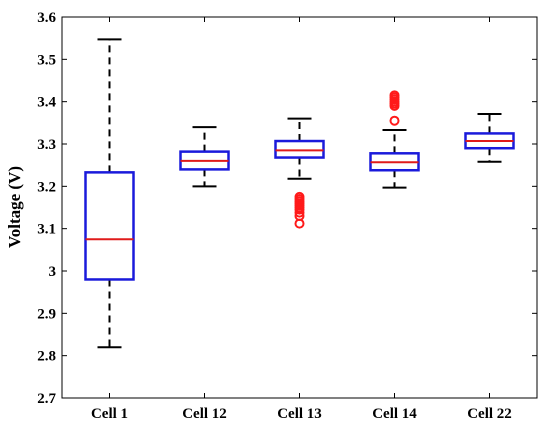 This screenshot has height=428, width=550. Describe the element at coordinates (204, 414) in the screenshot. I see `x-tick-label: Cell 12` at that location.